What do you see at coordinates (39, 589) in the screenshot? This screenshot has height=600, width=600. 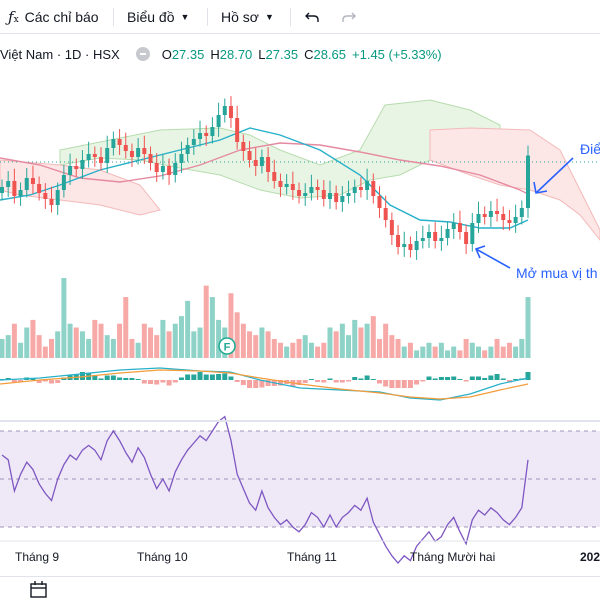 I see `calendar-icon` at bounding box center [39, 589].